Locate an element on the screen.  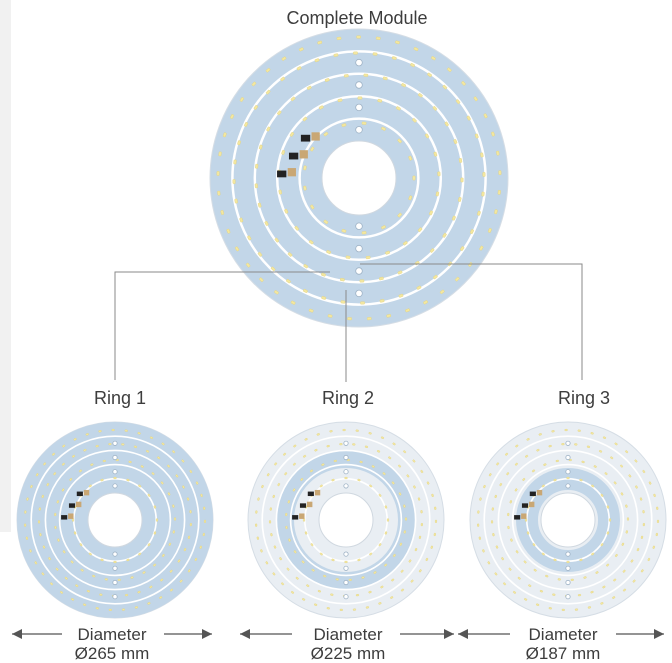
dimension-arrows is located at coordinates (338, 634).